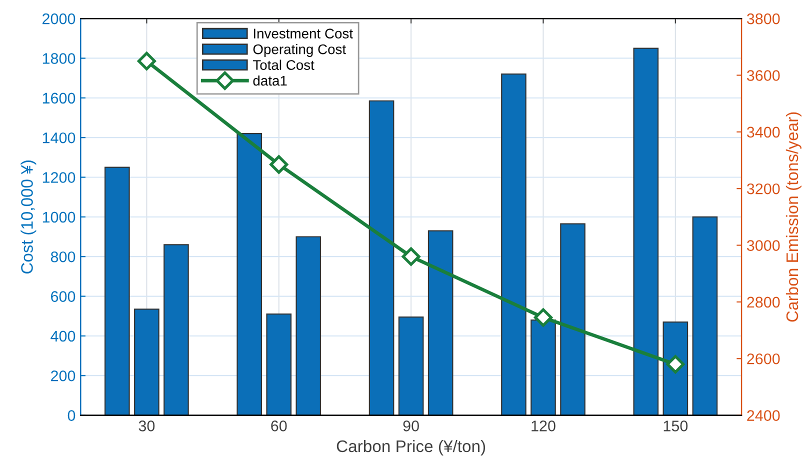 The image size is (806, 464). I want to click on y2-tick-label: 2400, so click(763, 415).